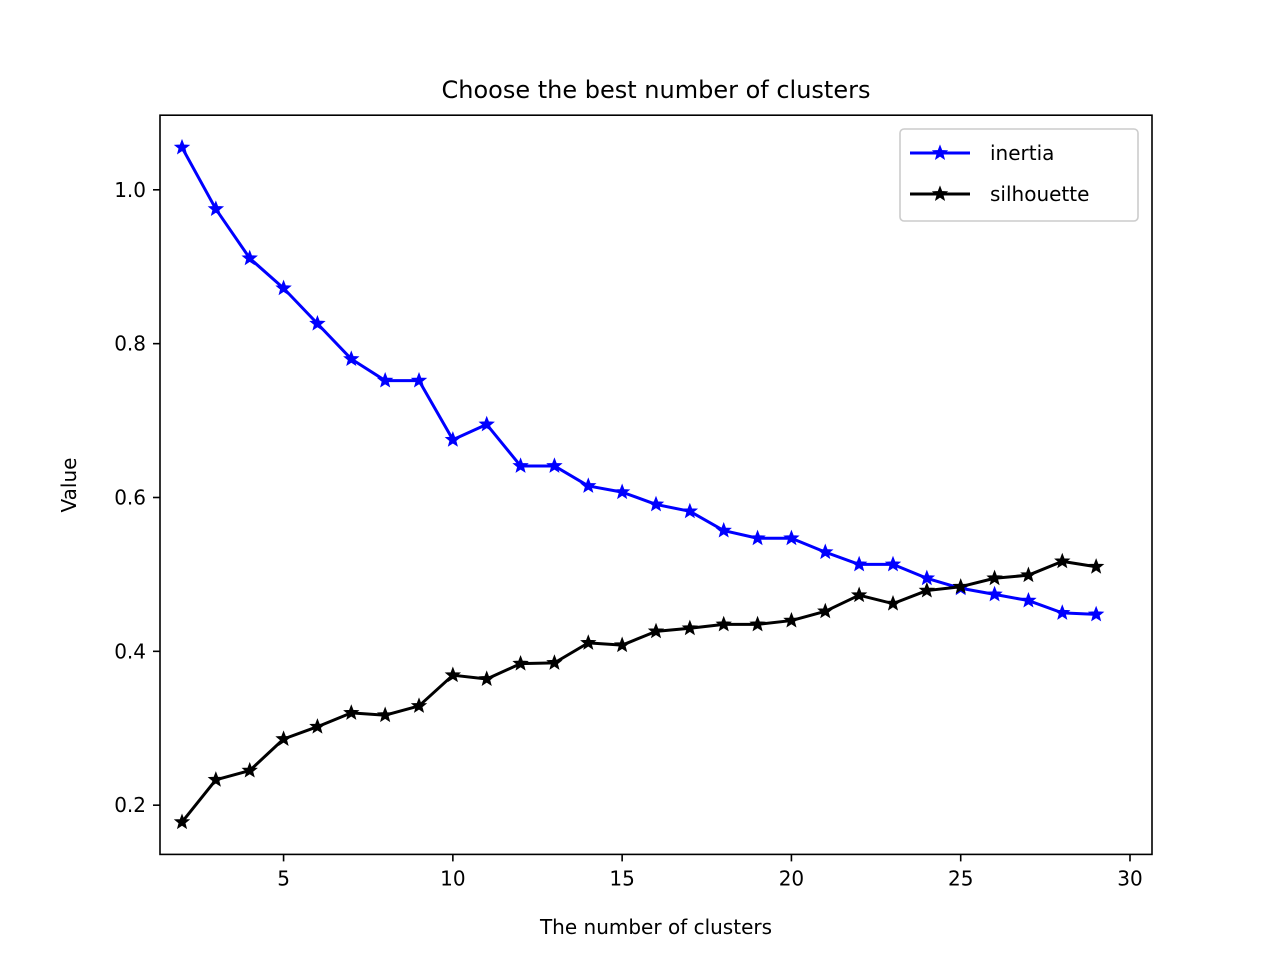  I want to click on x-tick-label: 15, so click(621, 878).